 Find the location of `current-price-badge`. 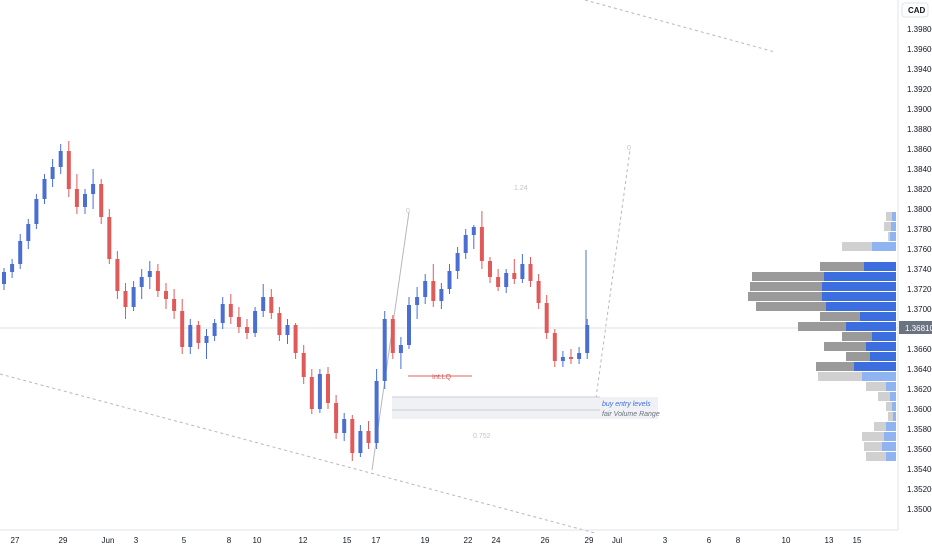

current-price-badge is located at coordinates (915, 327).